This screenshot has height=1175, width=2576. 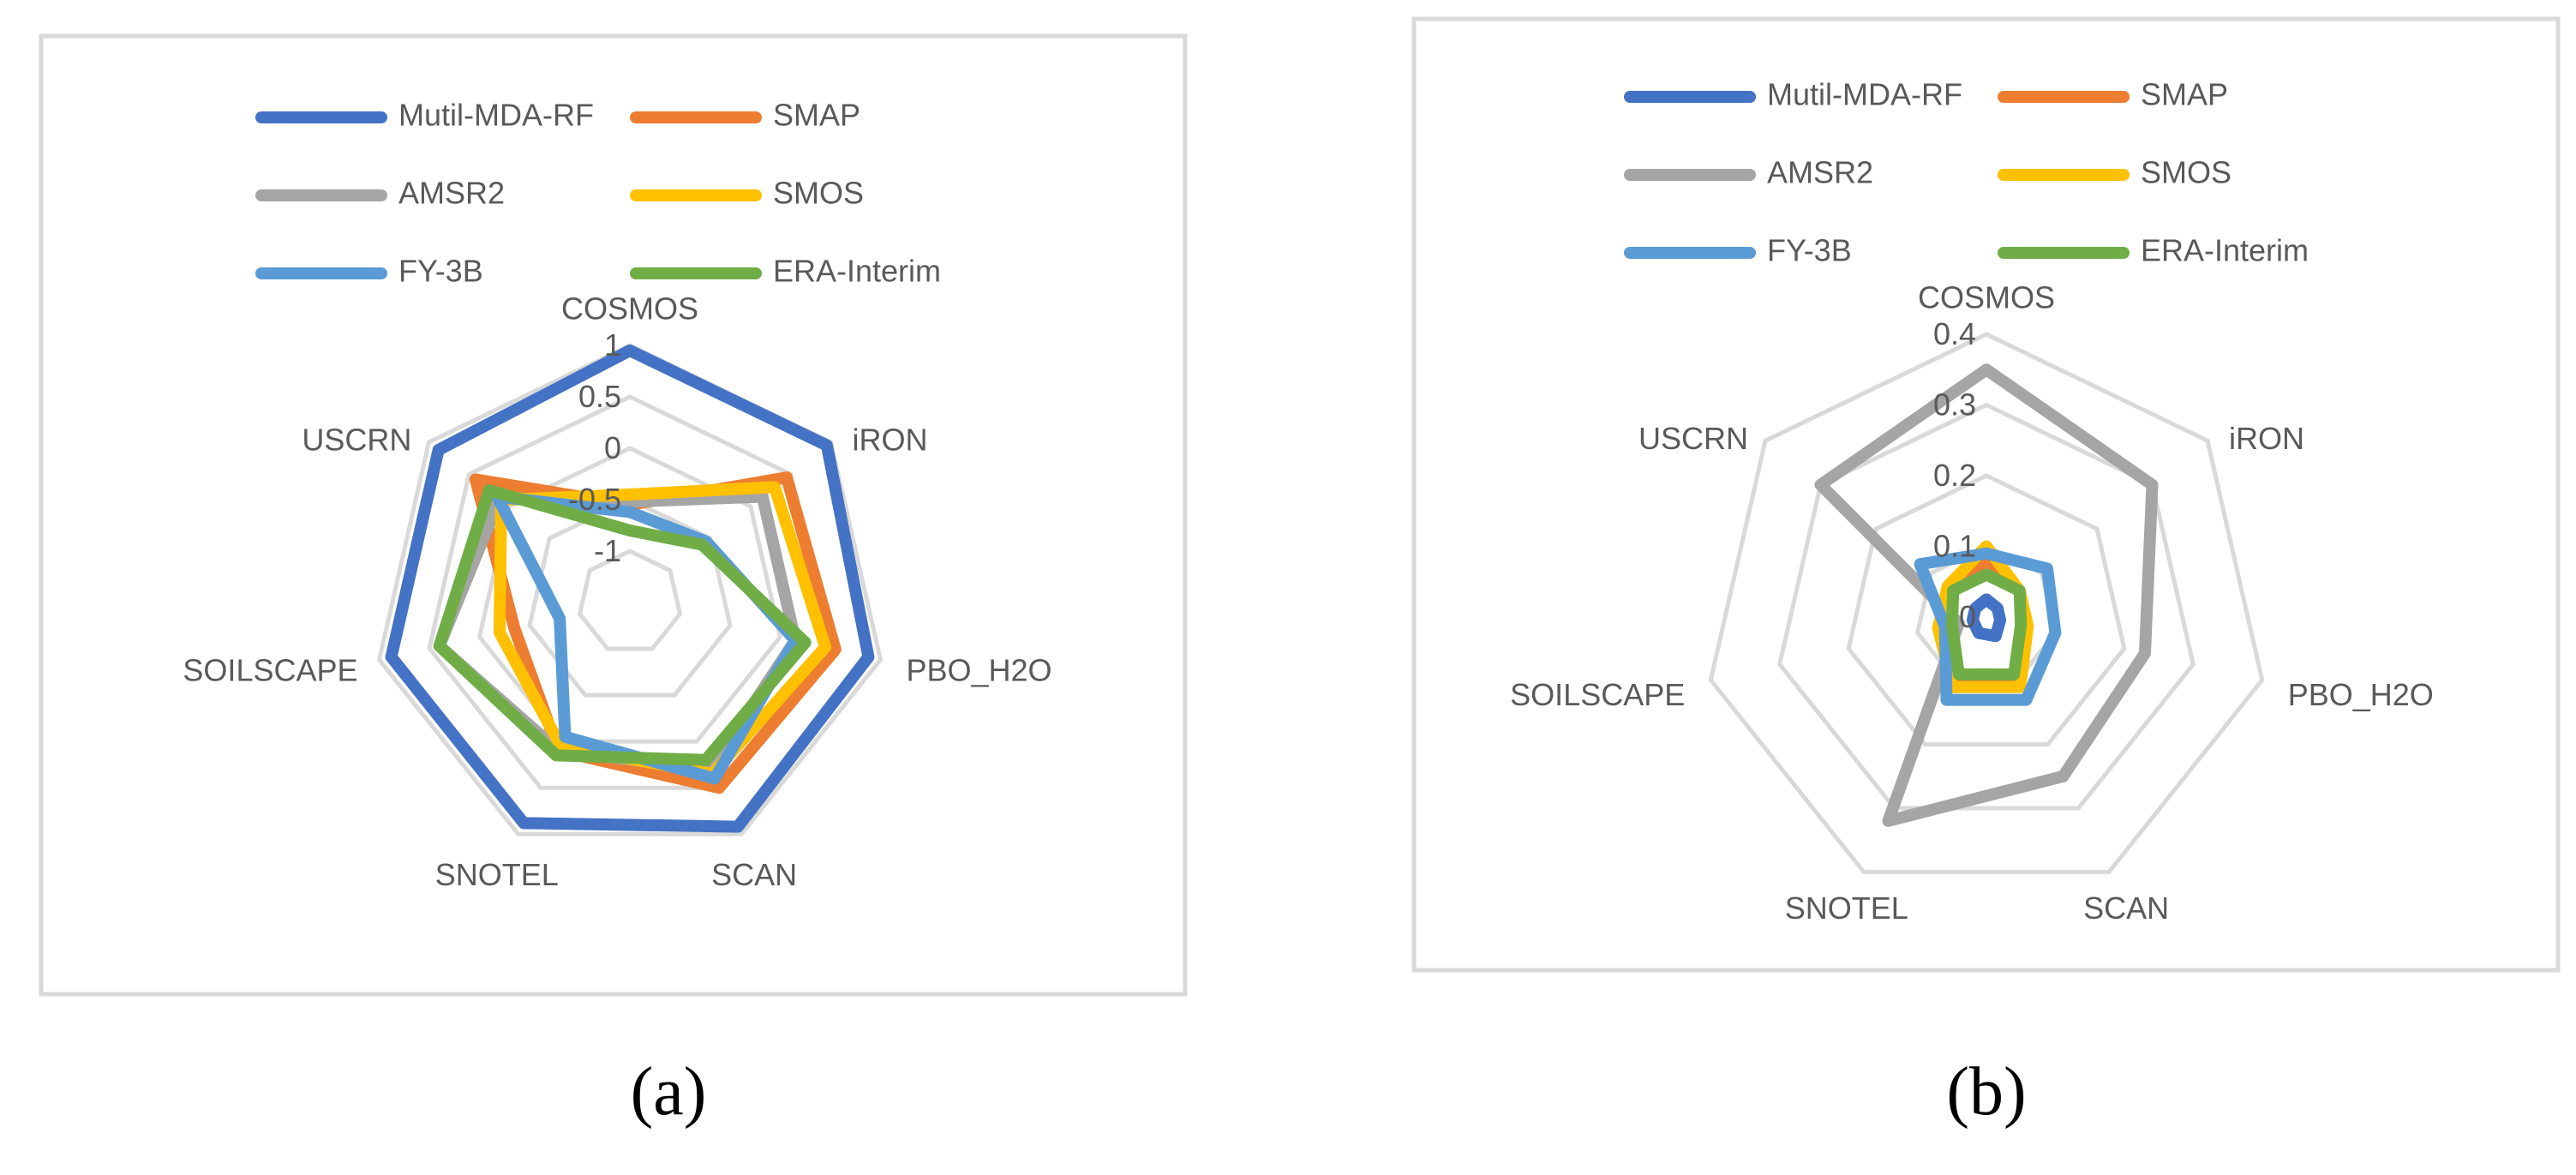 I want to click on tick-label: -1, so click(x=607, y=550).